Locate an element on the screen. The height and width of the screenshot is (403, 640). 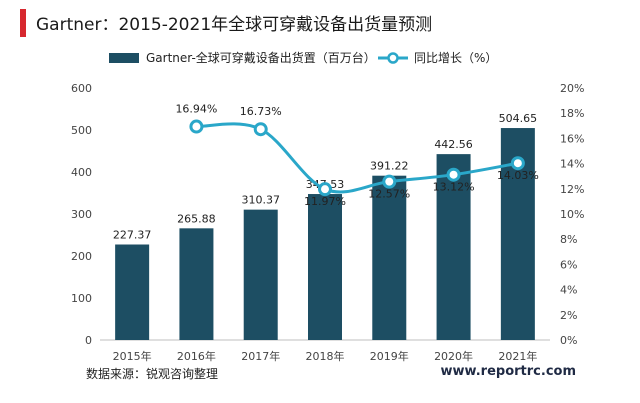
x-tick-label: 2016年 is located at coordinates (196, 356).